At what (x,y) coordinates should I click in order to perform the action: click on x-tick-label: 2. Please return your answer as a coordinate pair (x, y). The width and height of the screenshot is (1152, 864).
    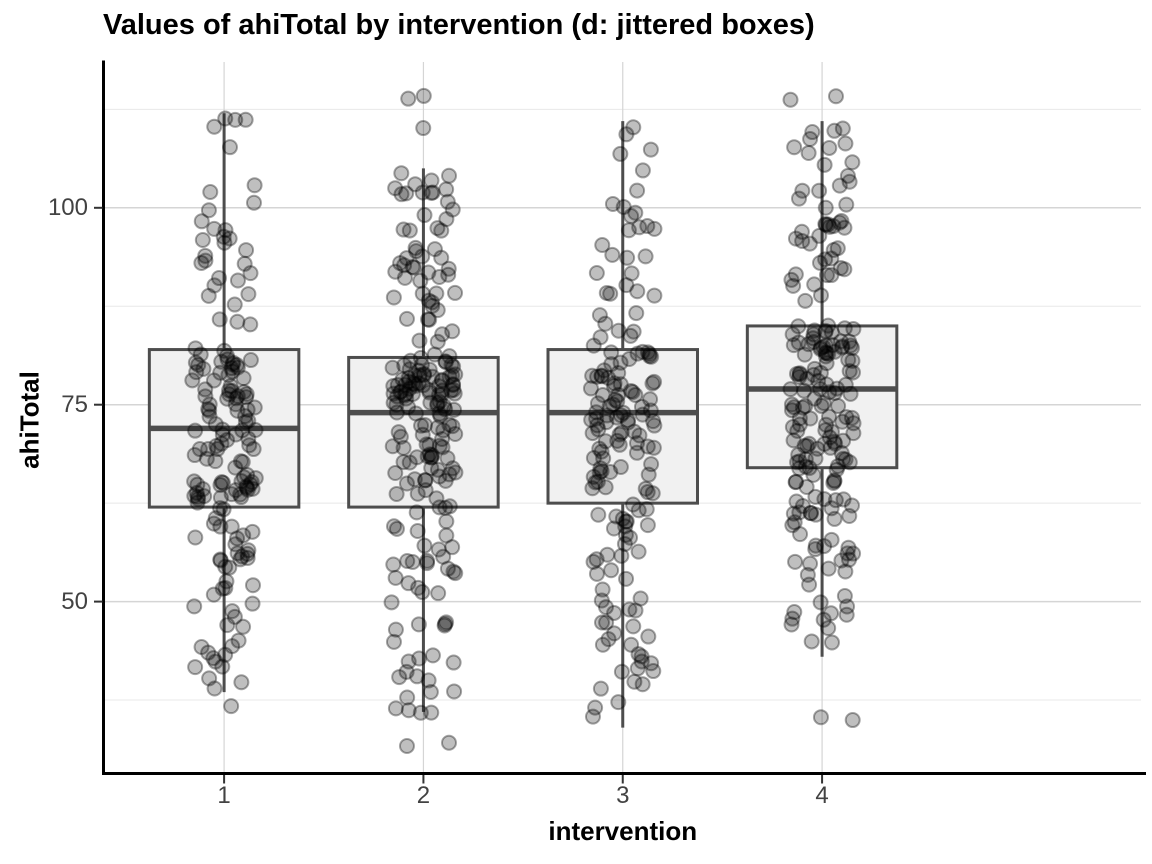
    Looking at the image, I should click on (423, 795).